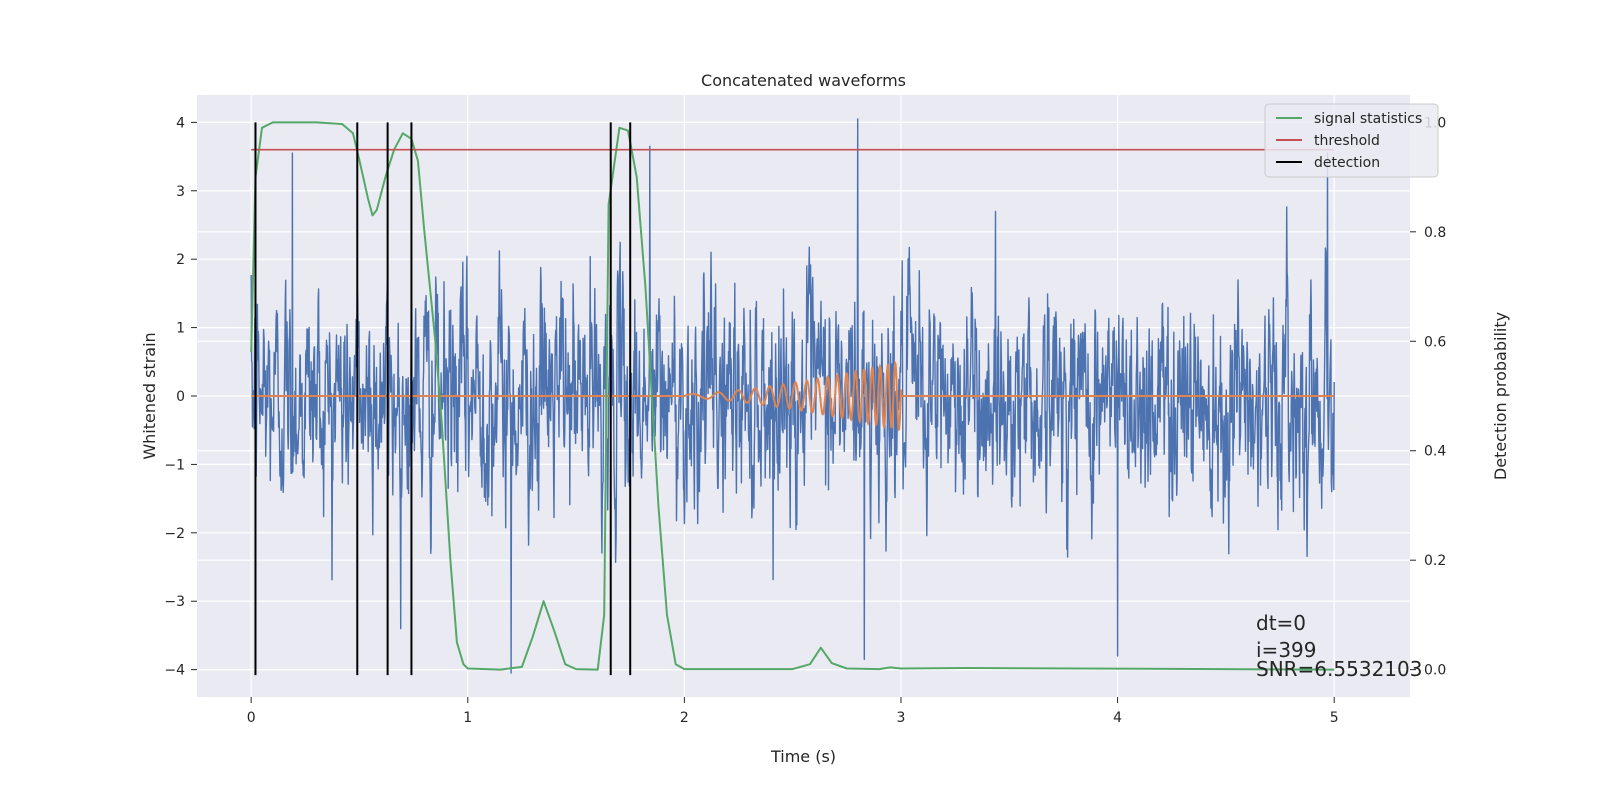  What do you see at coordinates (180, 123) in the screenshot?
I see `y-tick-label: 4` at bounding box center [180, 123].